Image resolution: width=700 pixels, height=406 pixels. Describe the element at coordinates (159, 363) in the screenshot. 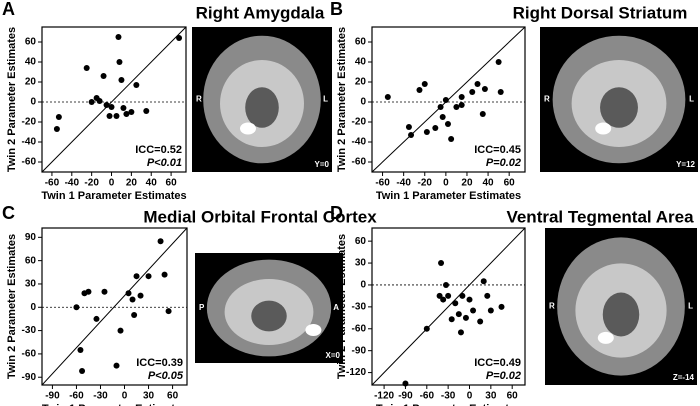

I see `icc-annotation: ICC=0.39` at that location.